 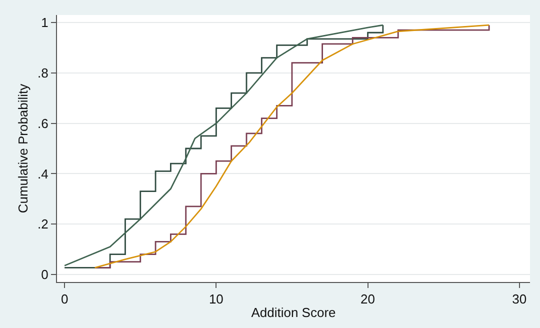 I want to click on y-tick-label: 0, so click(x=44, y=274).